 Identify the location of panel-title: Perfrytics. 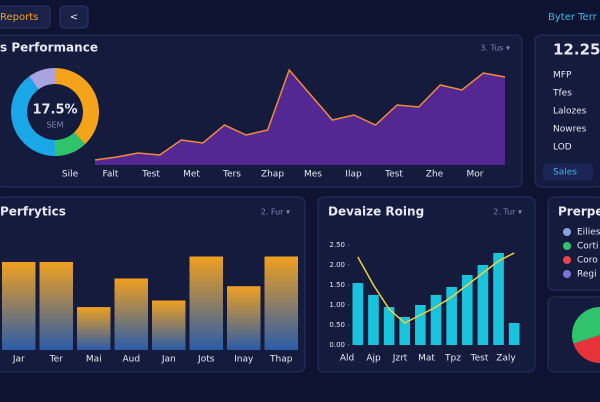
(33, 212).